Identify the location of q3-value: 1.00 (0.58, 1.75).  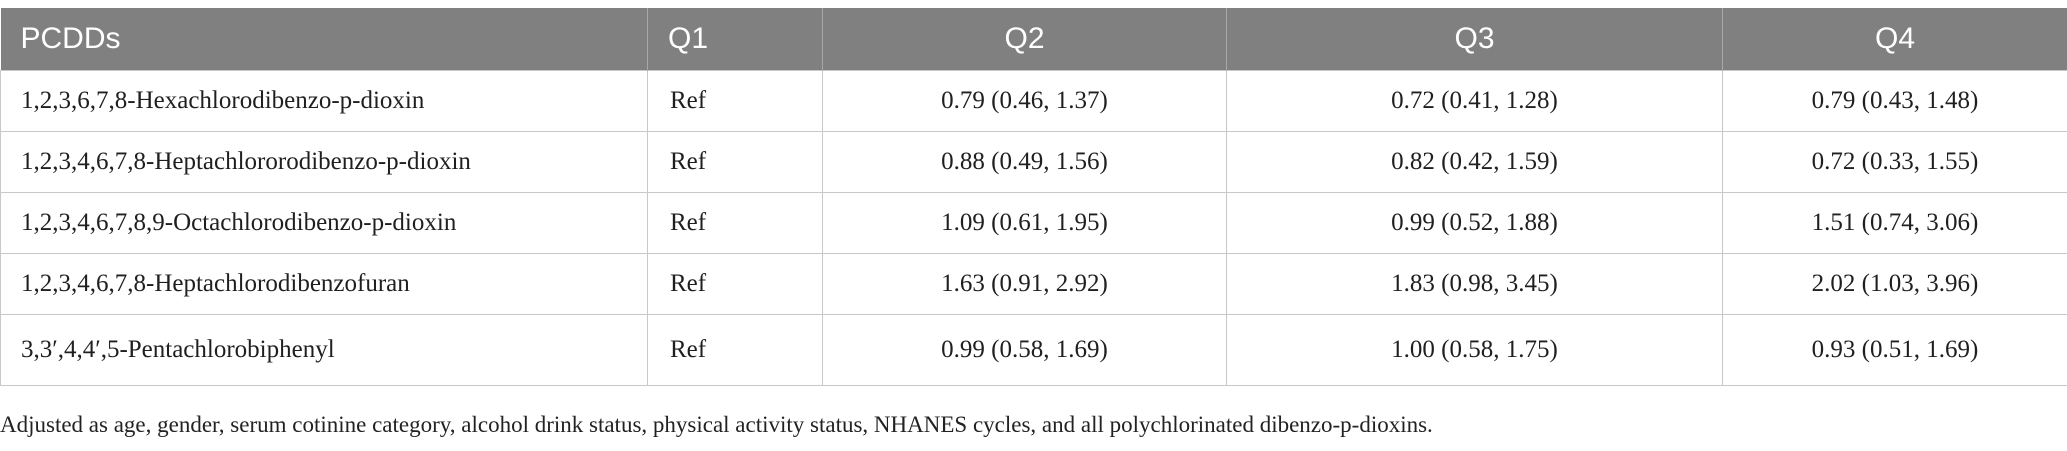
(1474, 350).